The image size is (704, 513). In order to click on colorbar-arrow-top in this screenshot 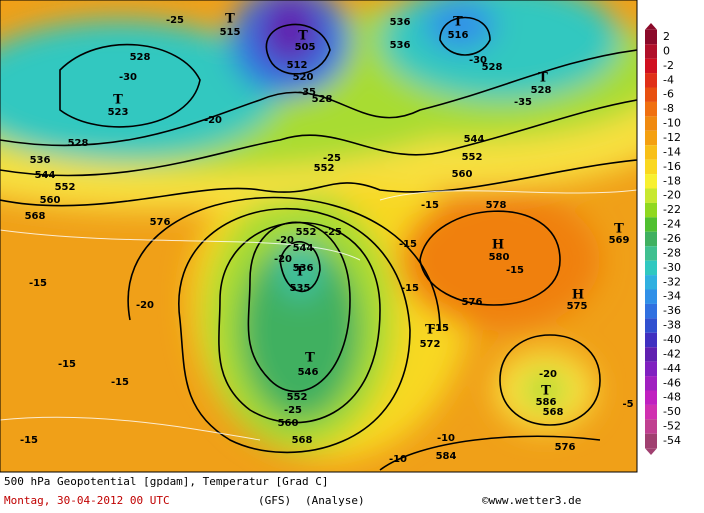, I will do `click(651, 26)`.